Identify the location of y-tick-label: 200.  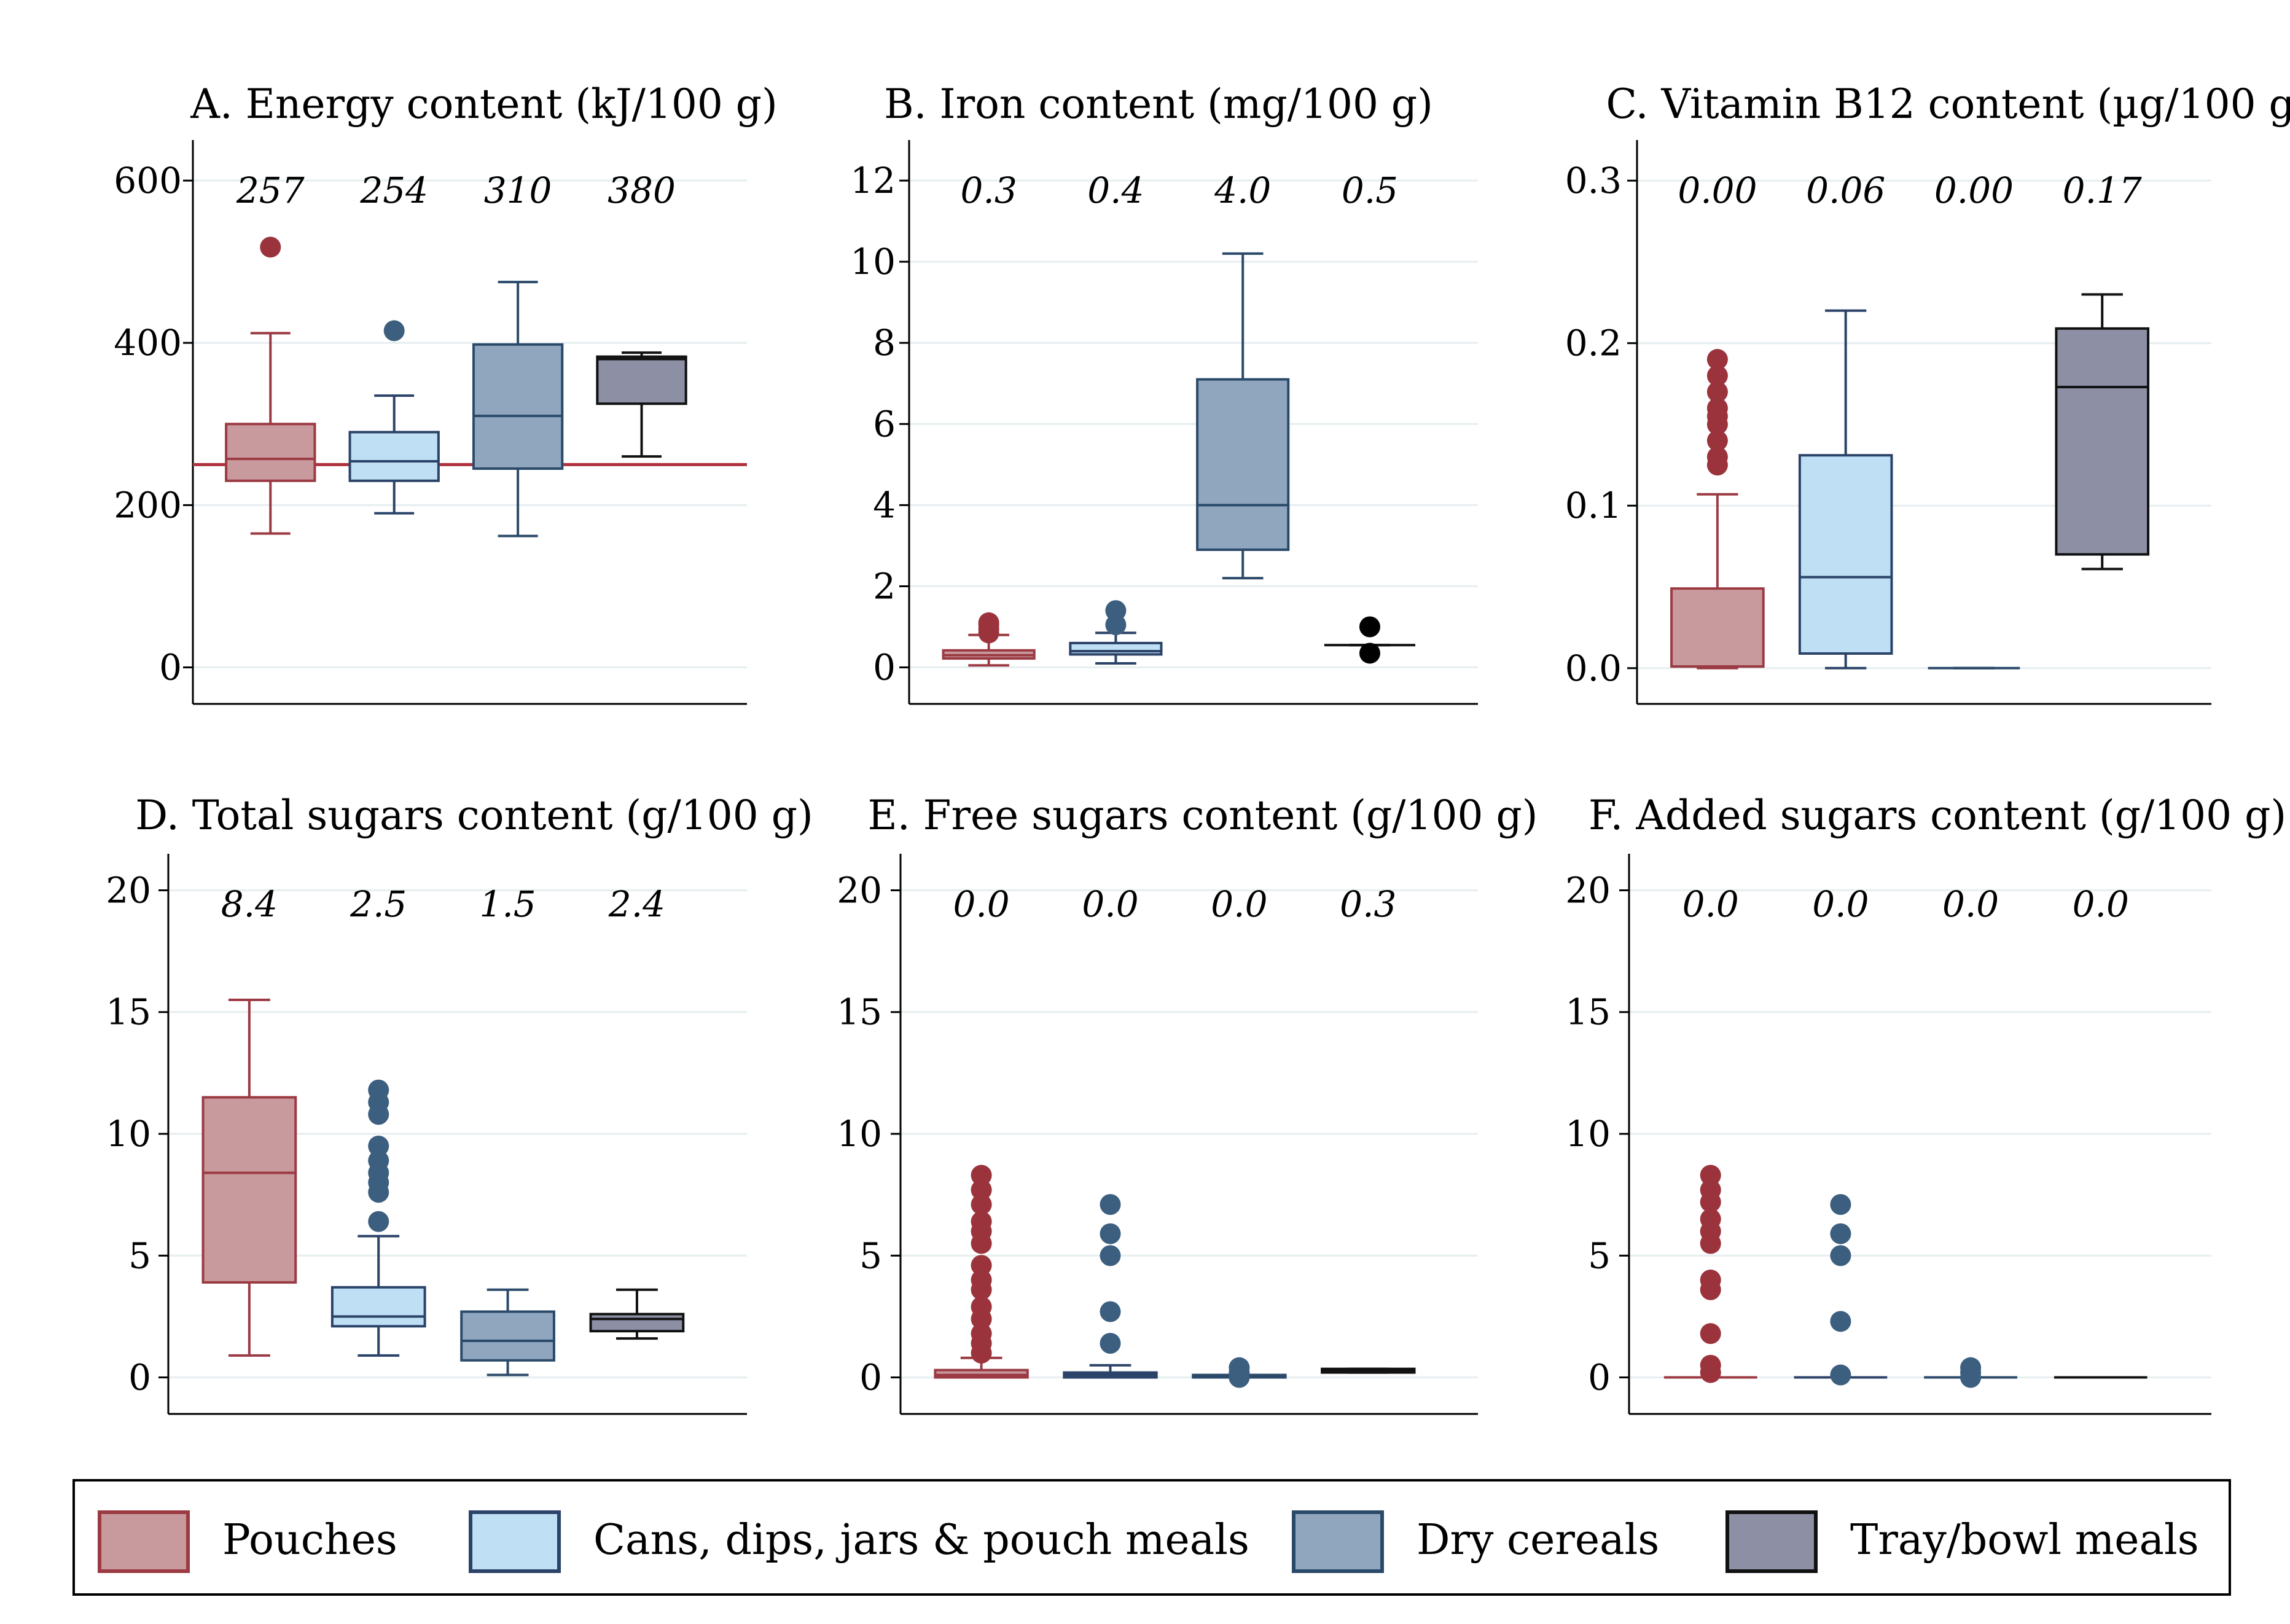
(148, 505).